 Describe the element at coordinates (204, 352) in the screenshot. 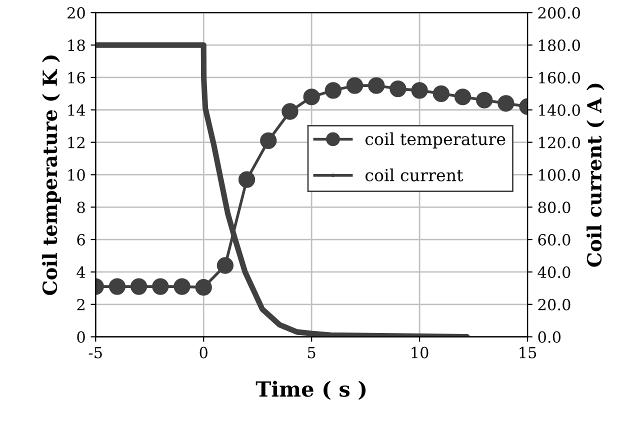

I see `x-tick-label: 0` at that location.